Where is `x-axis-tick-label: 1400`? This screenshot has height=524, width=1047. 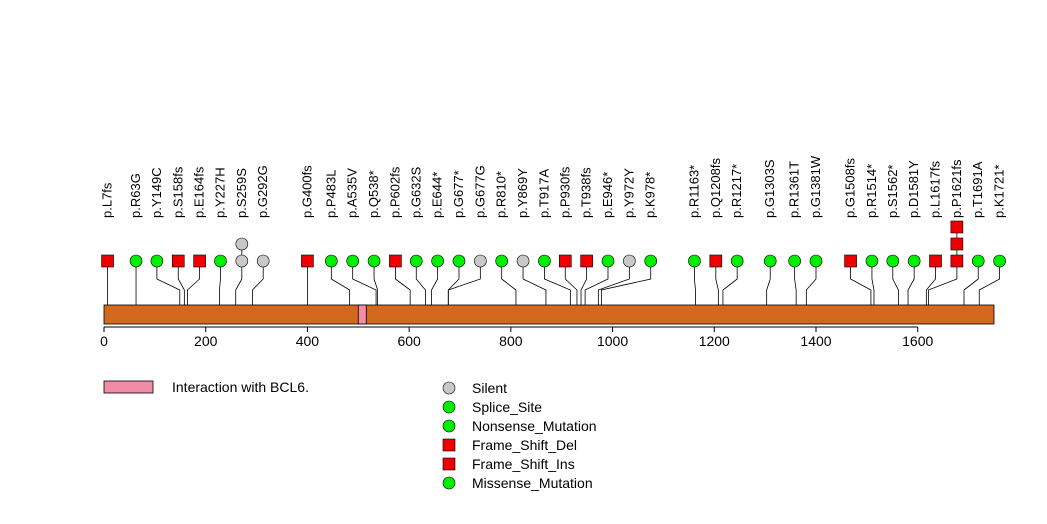
x-axis-tick-label: 1400 is located at coordinates (815, 341).